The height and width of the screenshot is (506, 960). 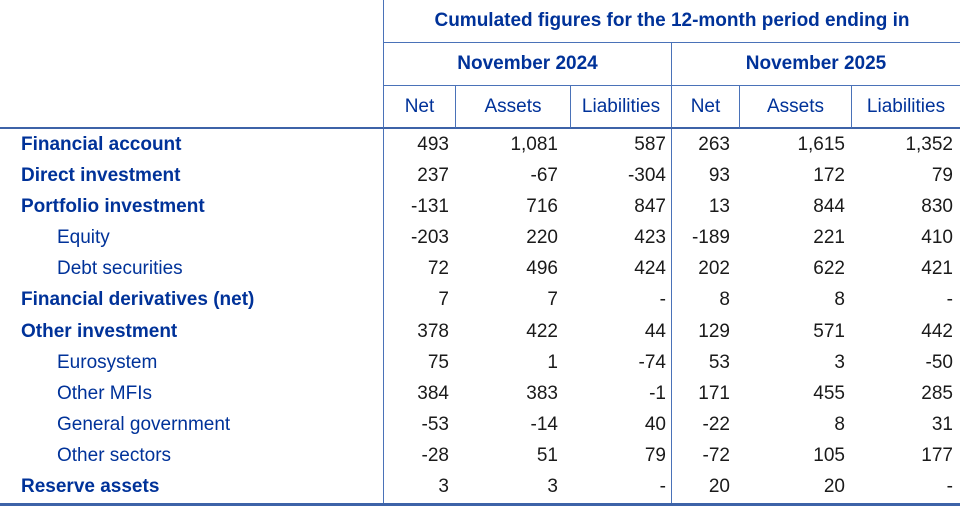 What do you see at coordinates (419, 363) in the screenshot?
I see `table-cell: 75` at bounding box center [419, 363].